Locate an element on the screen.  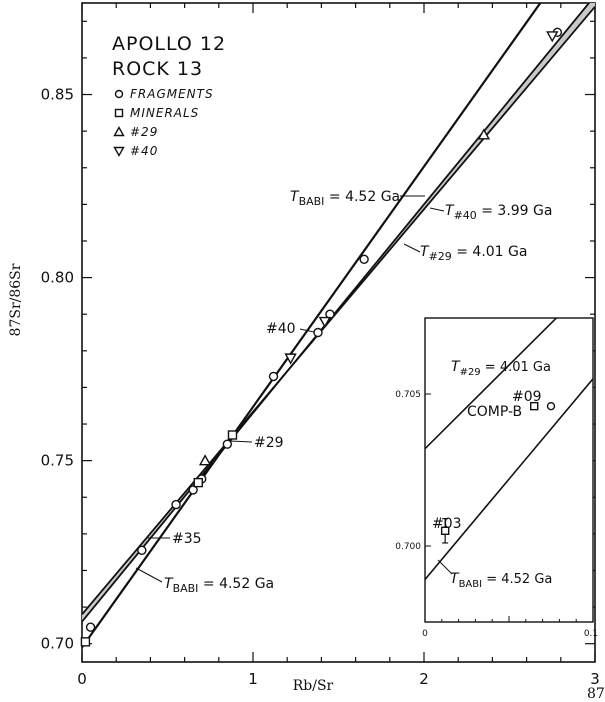
y-tick-label: 0.70 is located at coordinates (57, 644).